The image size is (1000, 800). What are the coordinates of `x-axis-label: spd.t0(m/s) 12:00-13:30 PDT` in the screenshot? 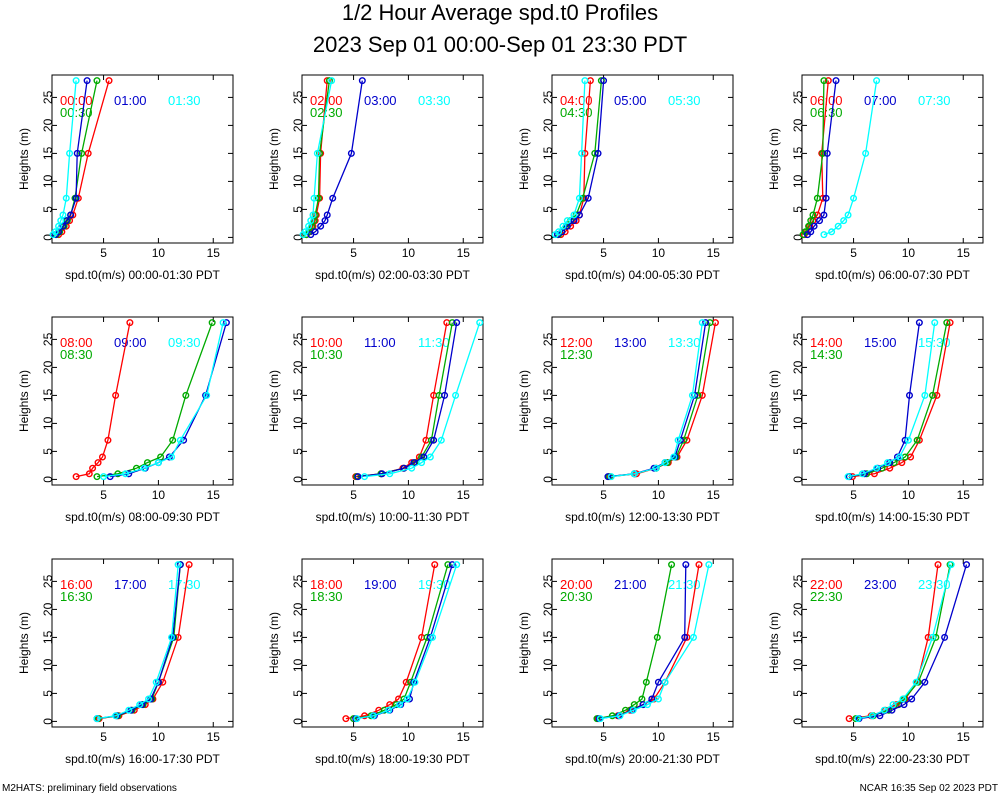 It's located at (642, 517).